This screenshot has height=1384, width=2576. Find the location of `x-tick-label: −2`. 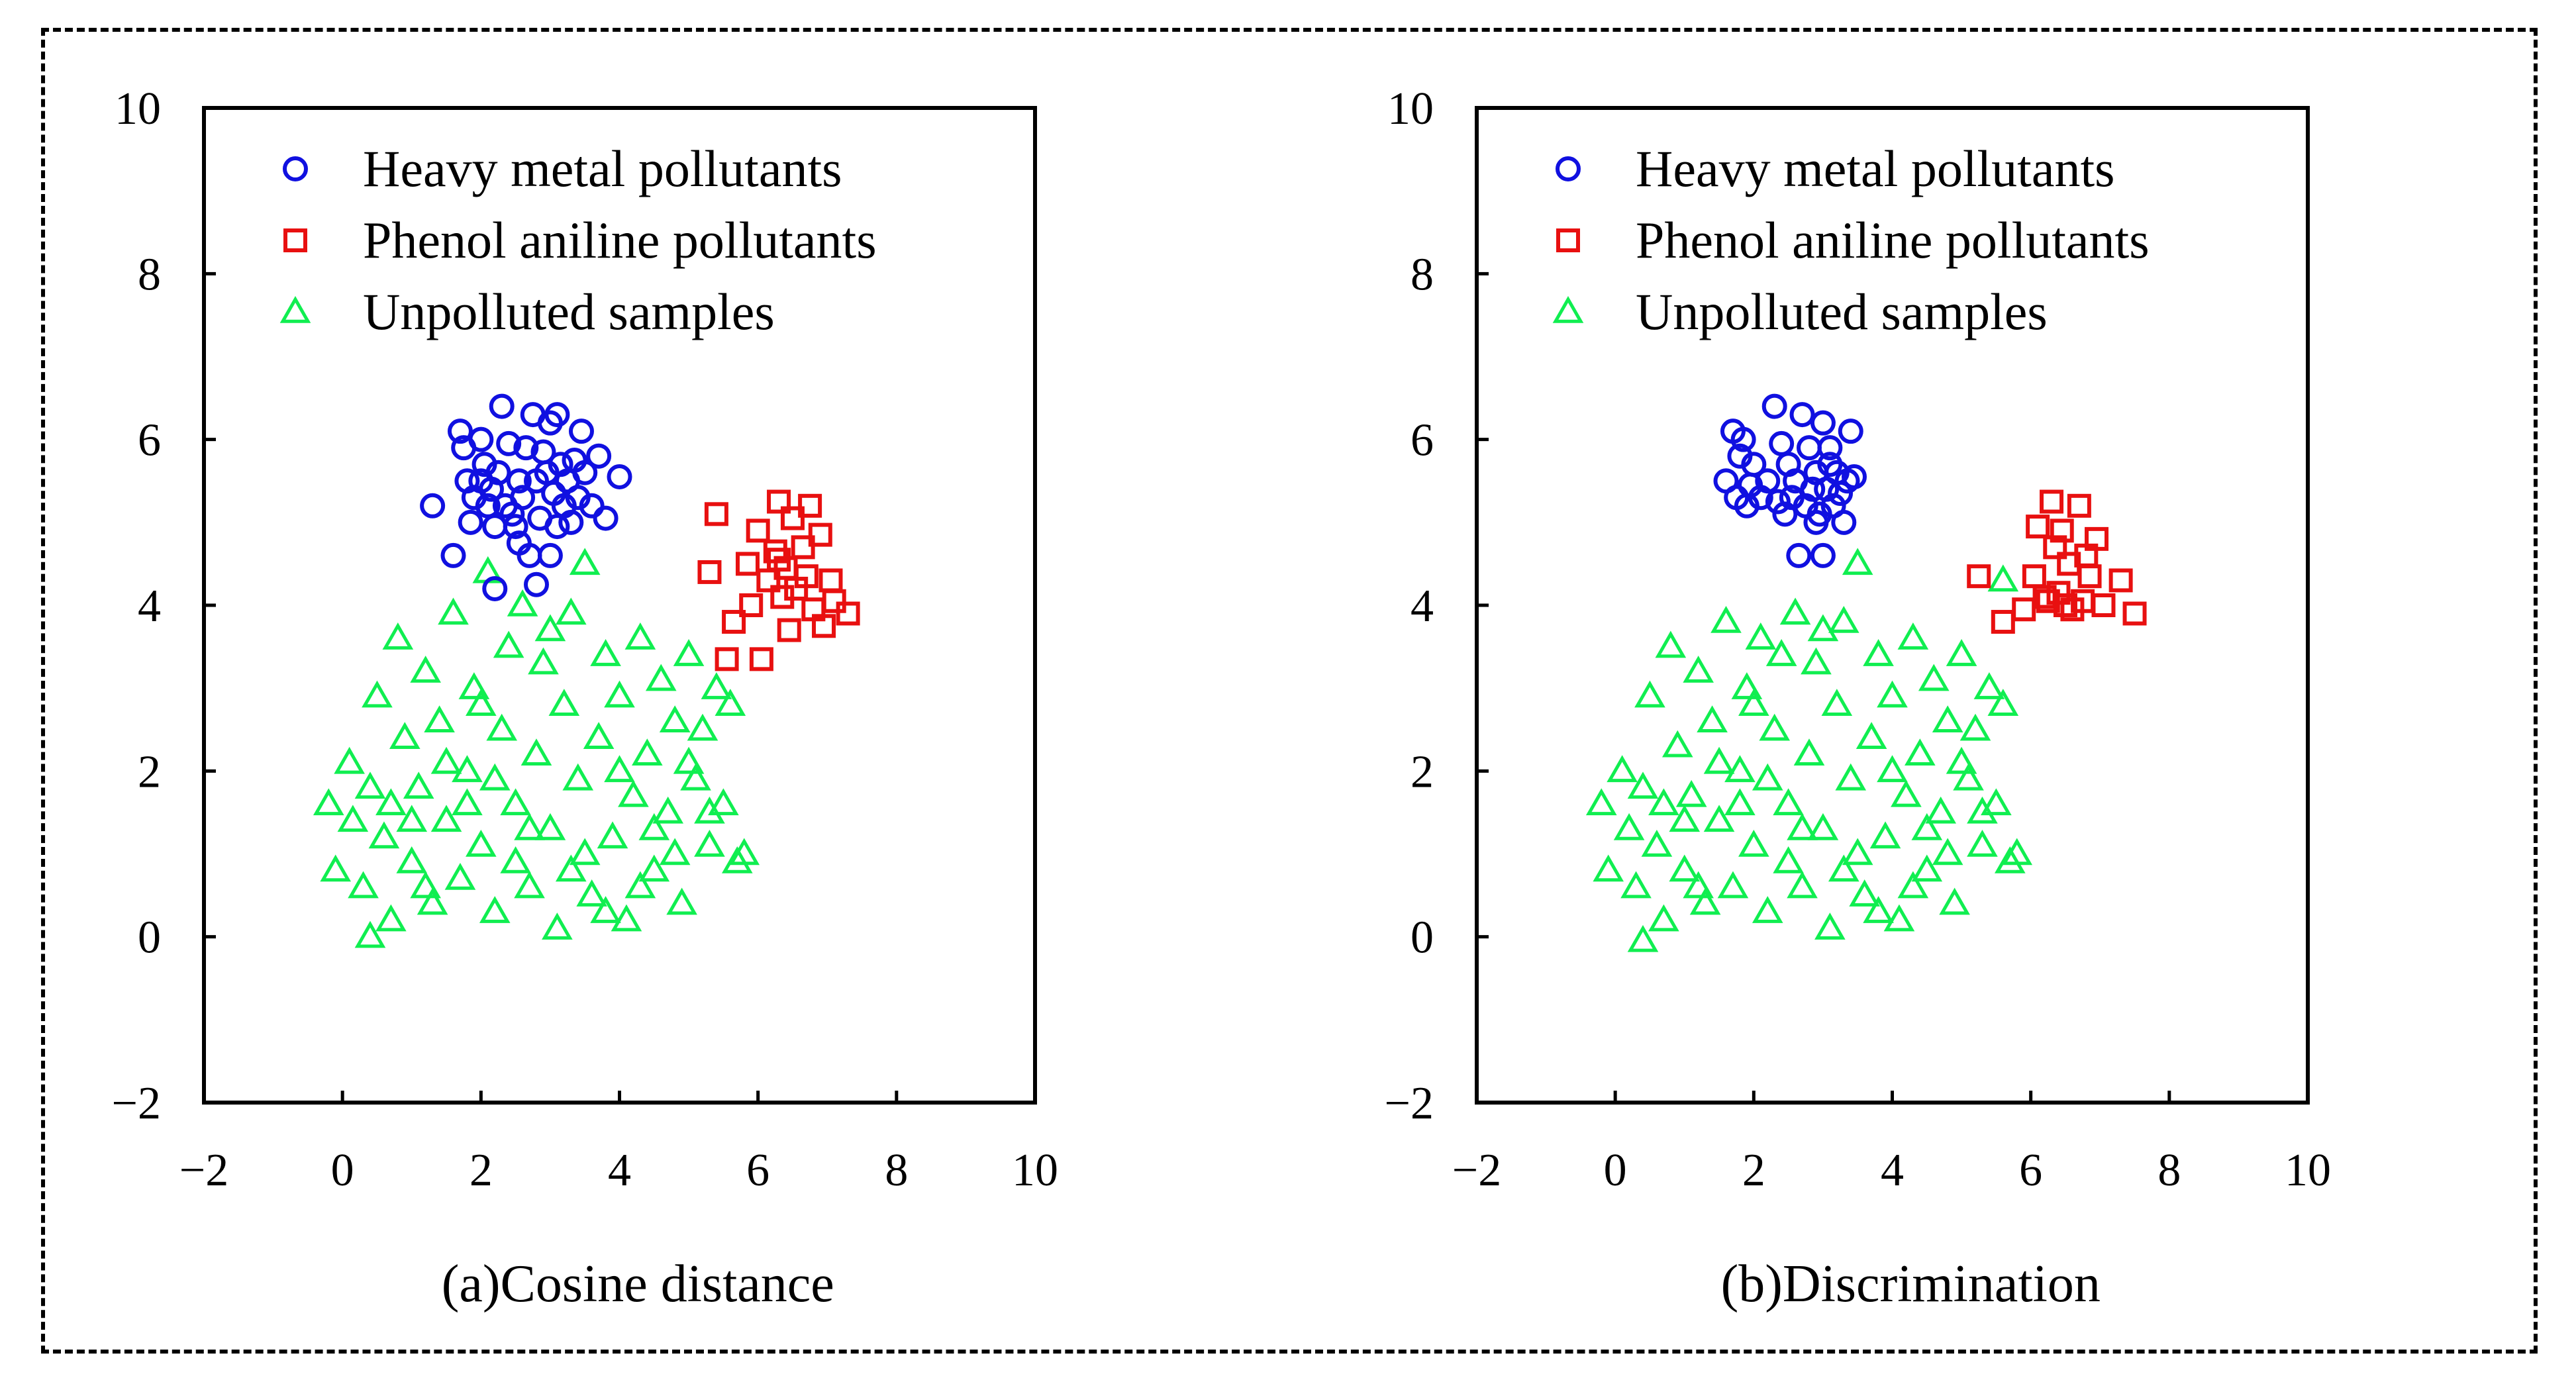

x-tick-label: −2 is located at coordinates (1476, 1170).